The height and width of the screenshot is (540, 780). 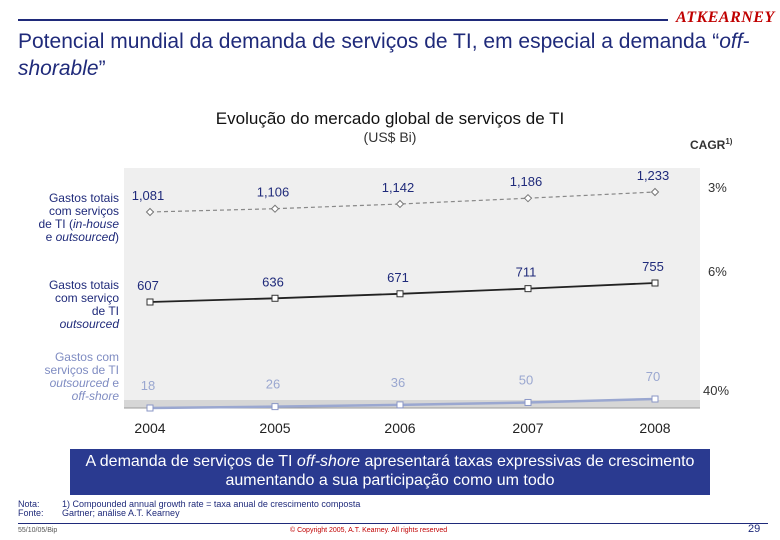 I want to click on x-tick-label: 2008, so click(x=654, y=428).